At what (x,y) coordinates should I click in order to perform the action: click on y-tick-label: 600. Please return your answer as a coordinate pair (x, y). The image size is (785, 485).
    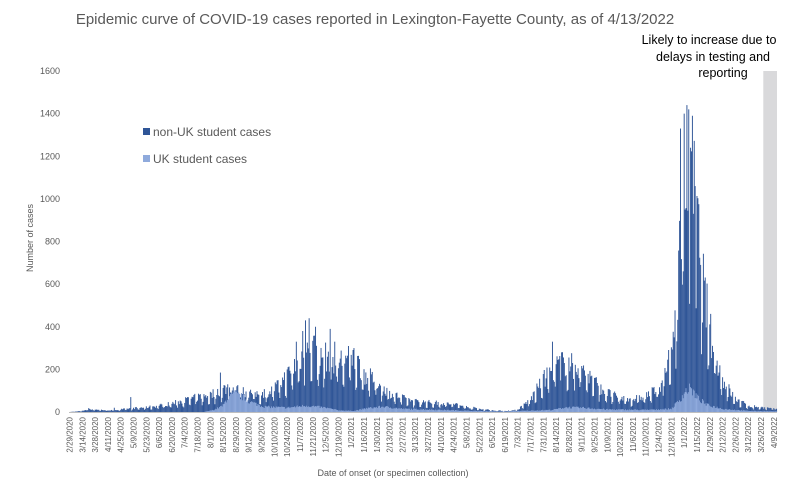
    Looking at the image, I should click on (52, 284).